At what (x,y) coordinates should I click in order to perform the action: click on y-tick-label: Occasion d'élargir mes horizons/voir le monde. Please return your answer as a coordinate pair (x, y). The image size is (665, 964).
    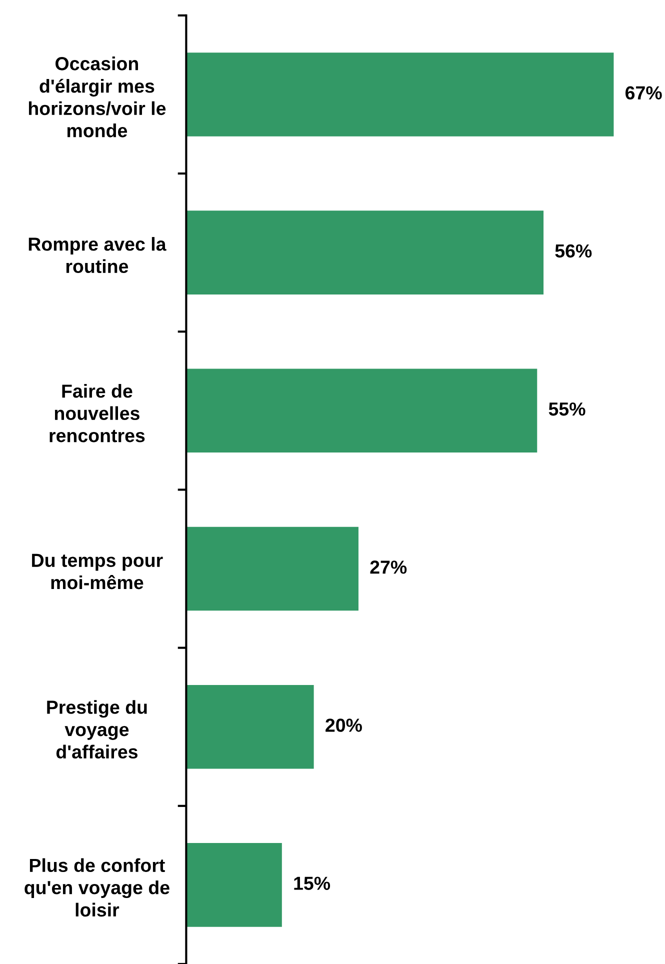
    Looking at the image, I should click on (97, 97).